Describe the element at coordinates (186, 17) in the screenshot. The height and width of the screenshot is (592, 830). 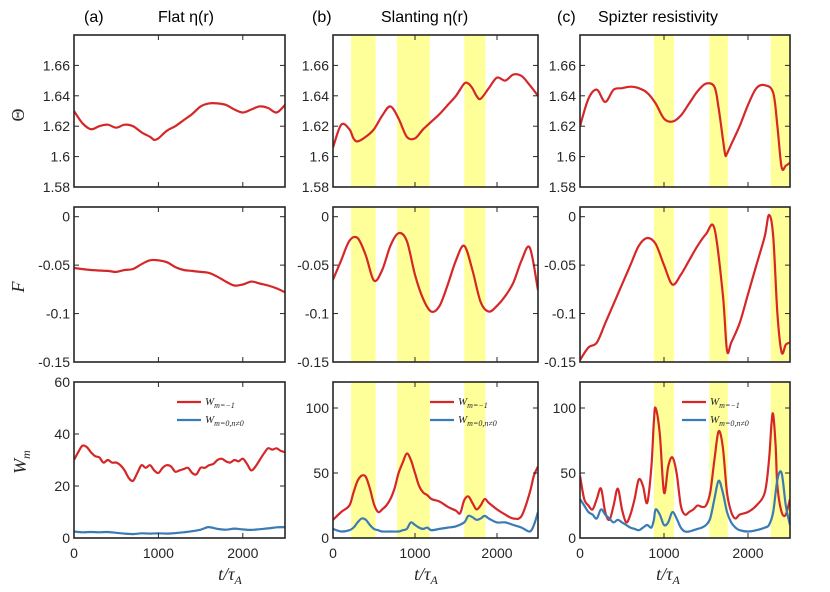
I see `col-a-title: Flat η(r)` at that location.